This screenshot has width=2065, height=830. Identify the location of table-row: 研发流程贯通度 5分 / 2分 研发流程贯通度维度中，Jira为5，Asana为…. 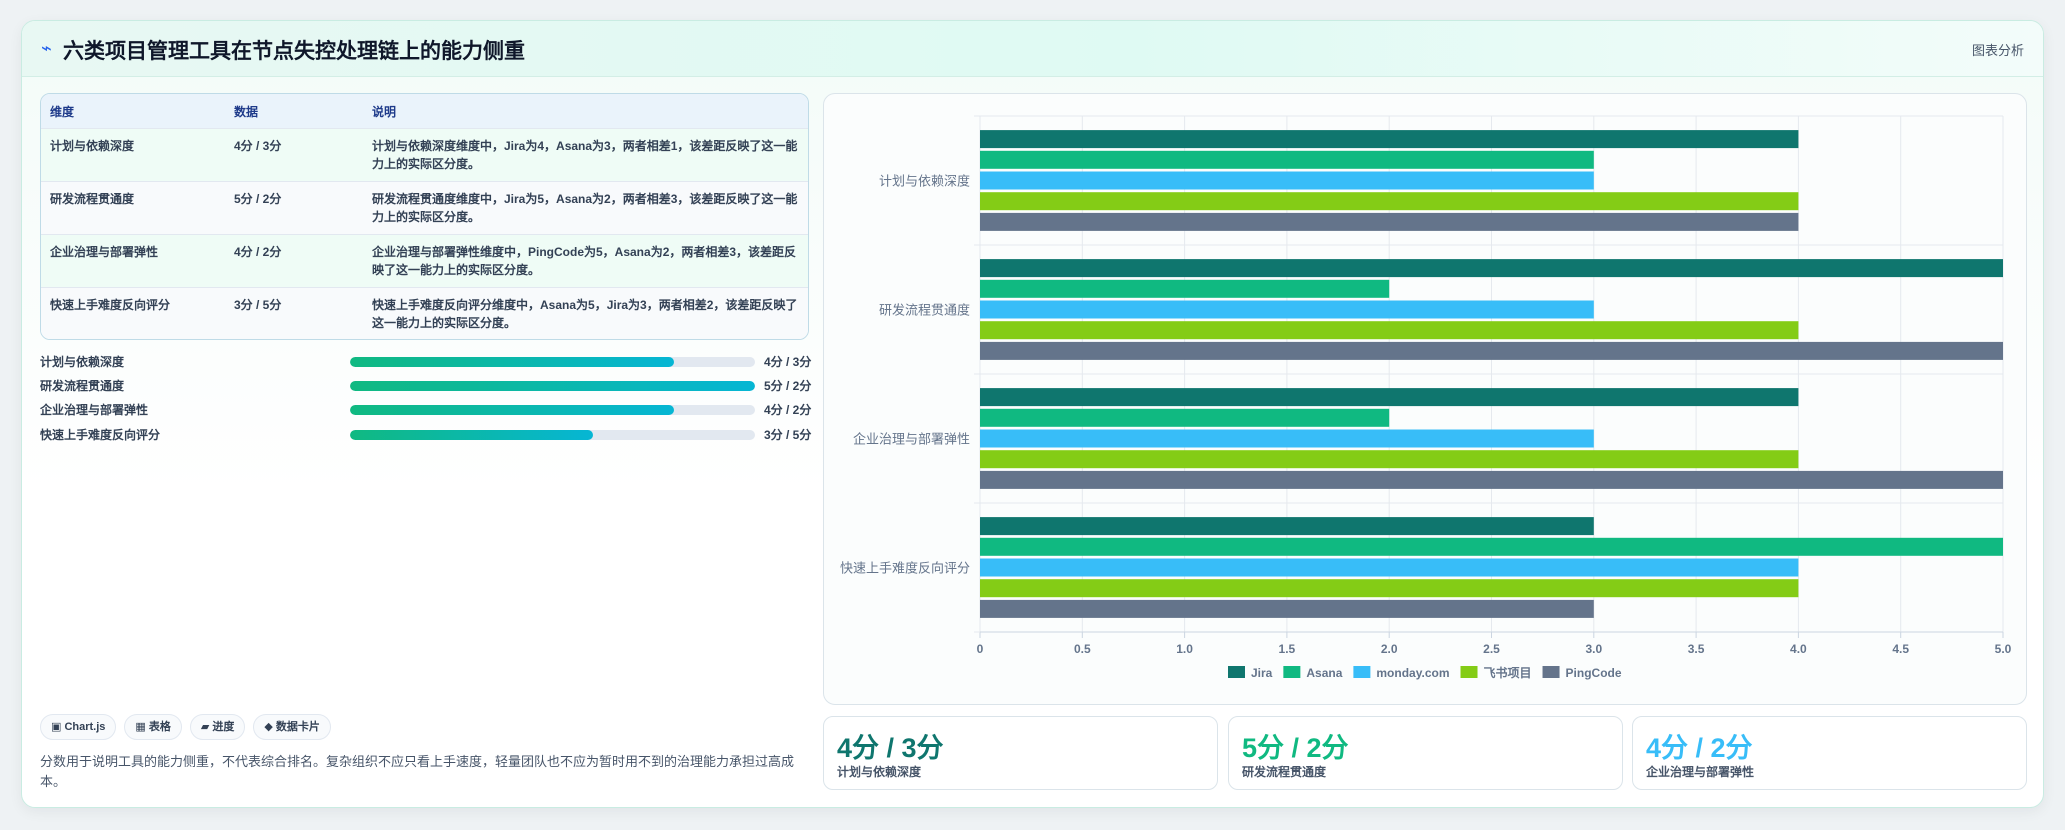
(424, 207).